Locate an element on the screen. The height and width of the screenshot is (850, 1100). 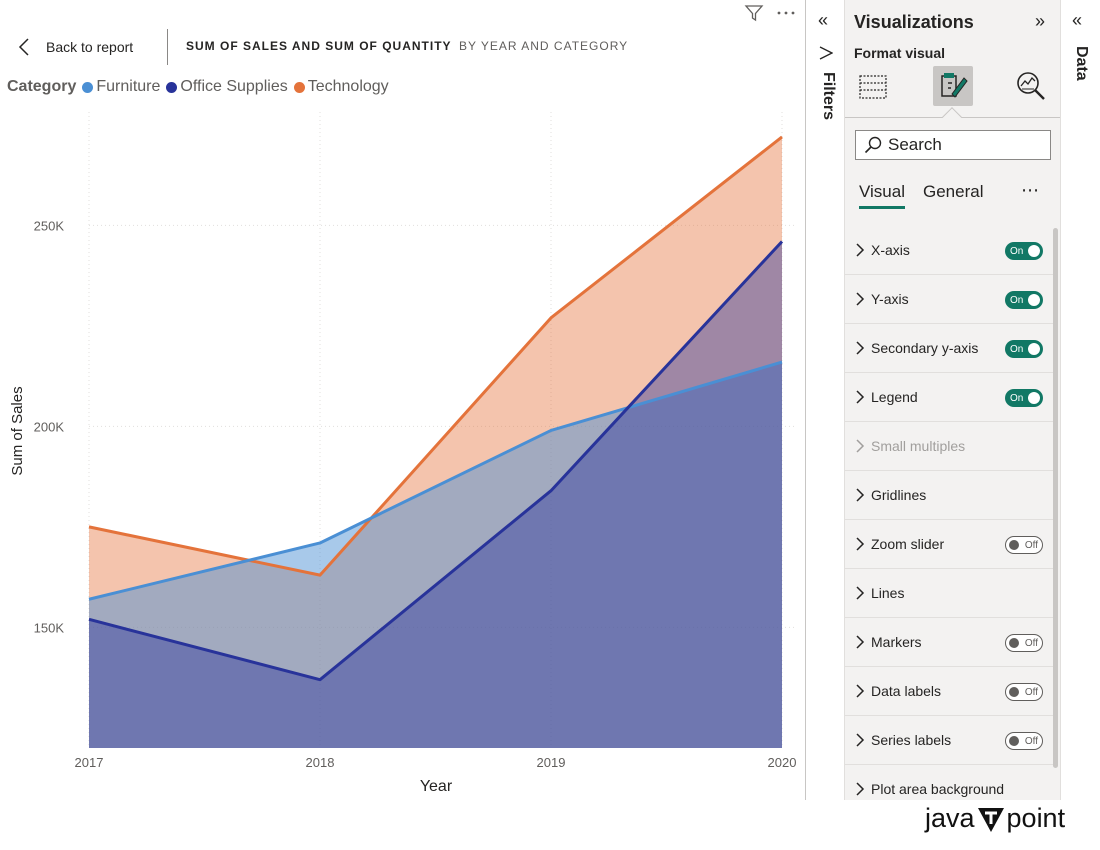
secondary-y-axis-toggle: On is located at coordinates (1024, 349).